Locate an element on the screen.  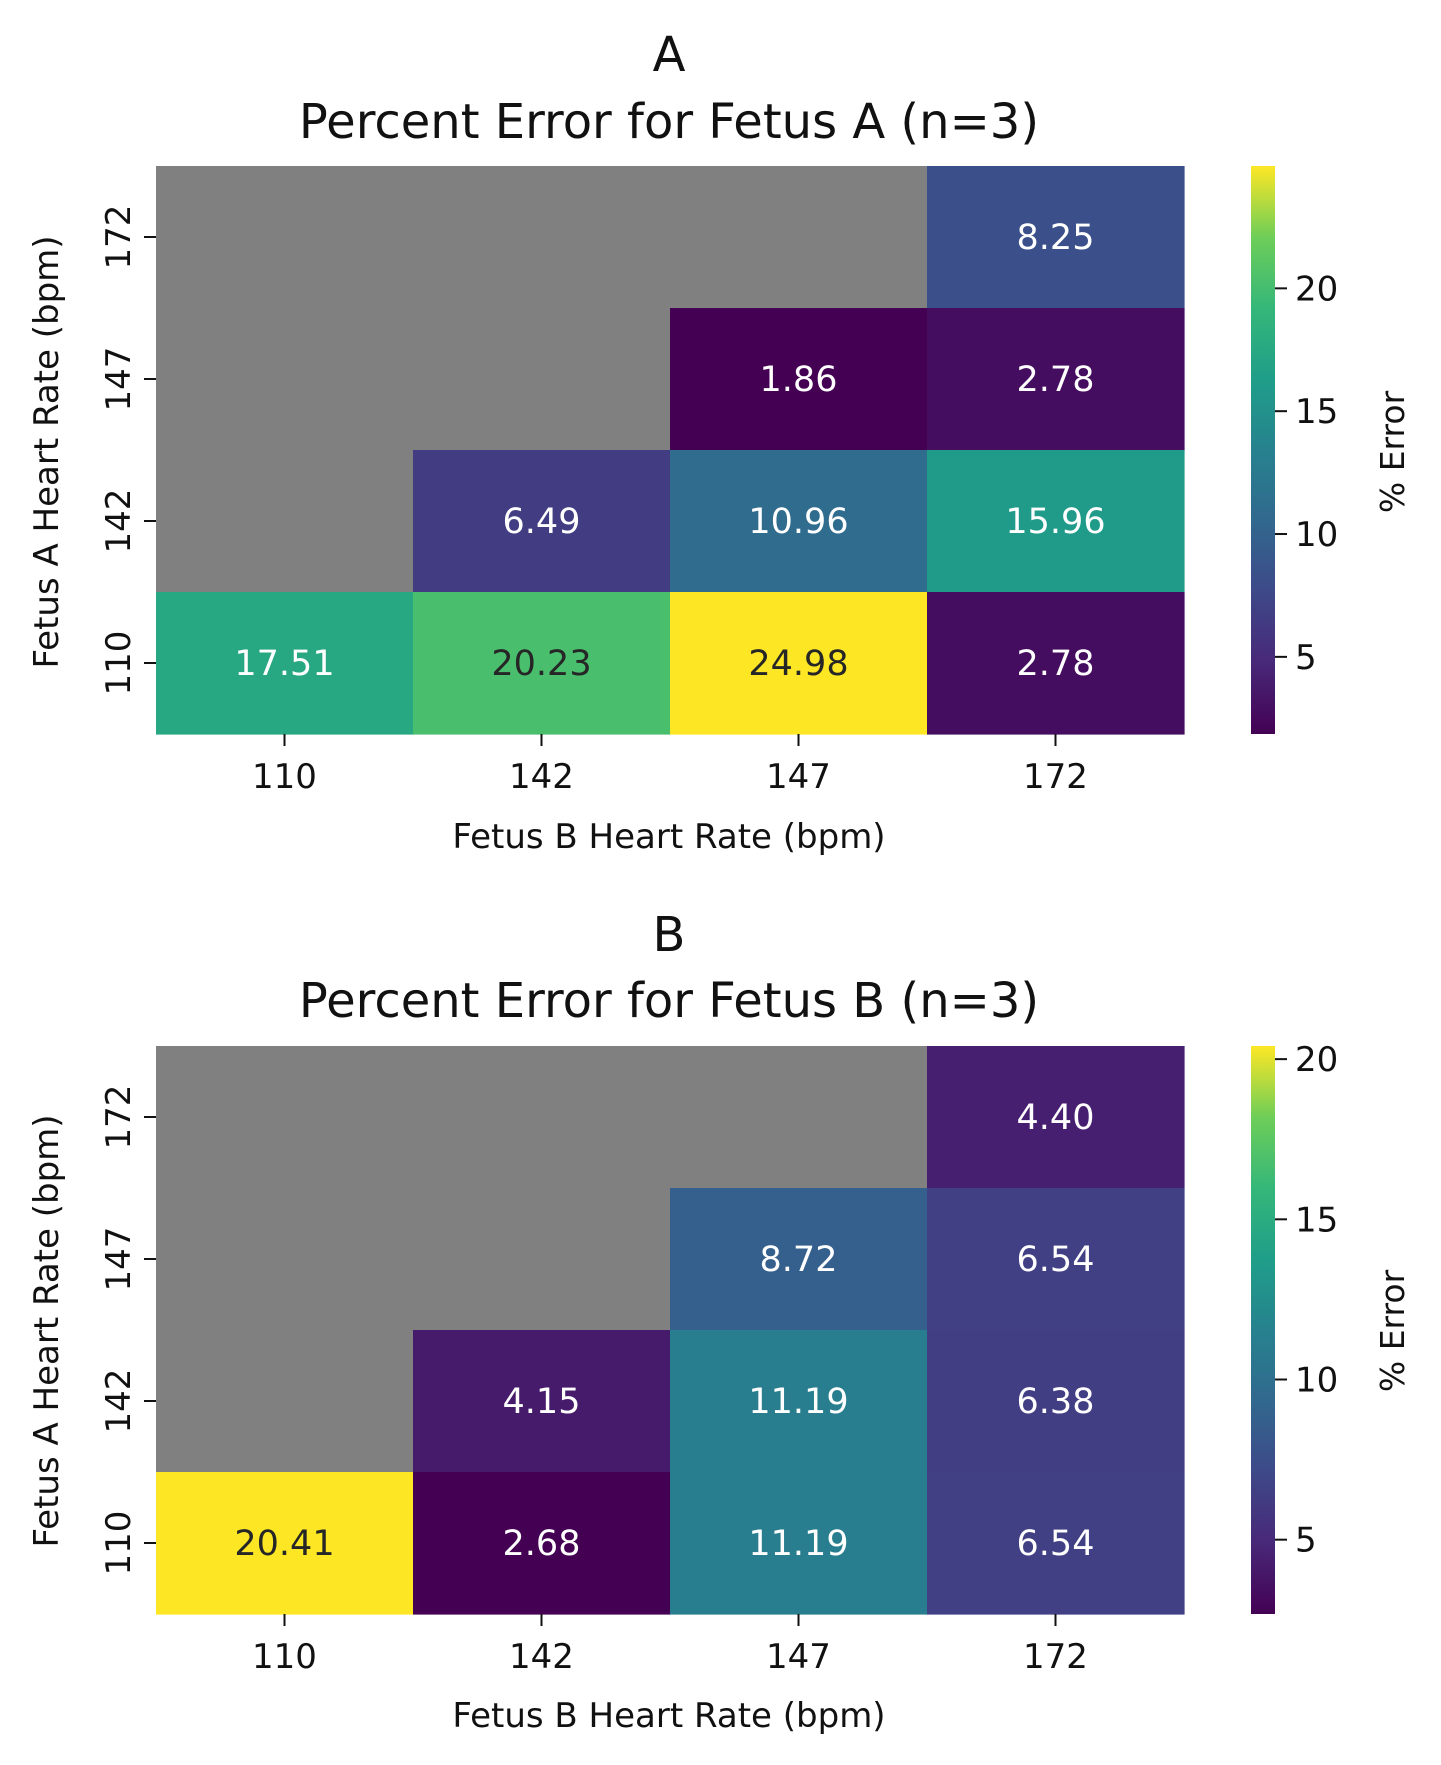
chart-title-a: Percent Error for Fetus A (n=3) is located at coordinates (669, 122).